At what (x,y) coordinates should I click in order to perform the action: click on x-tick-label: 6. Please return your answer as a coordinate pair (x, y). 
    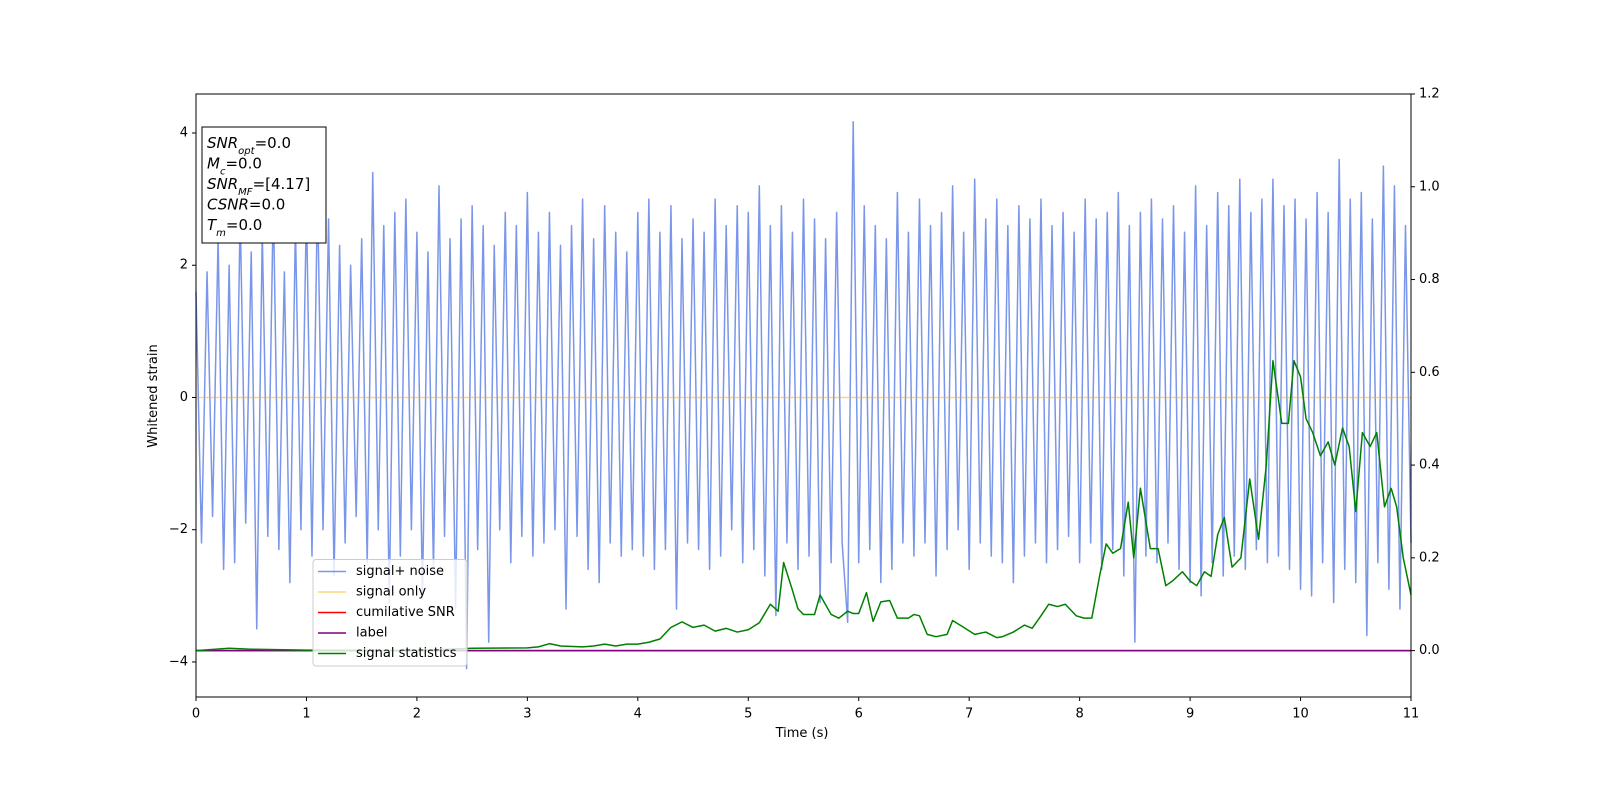
    Looking at the image, I should click on (859, 714).